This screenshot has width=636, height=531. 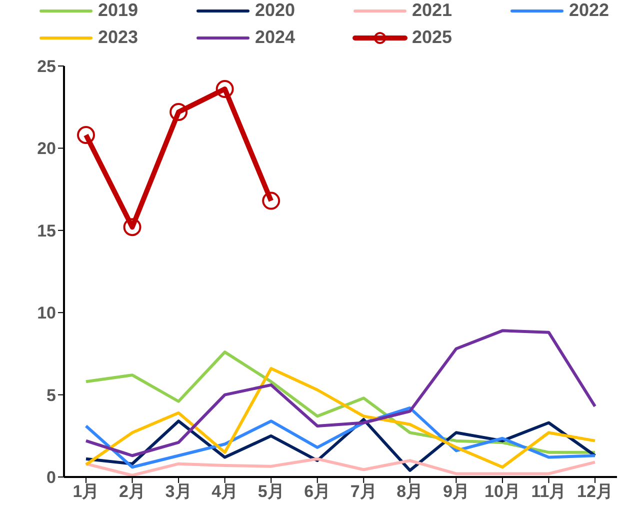 I want to click on x-tick-label: 10月, so click(x=502, y=492).